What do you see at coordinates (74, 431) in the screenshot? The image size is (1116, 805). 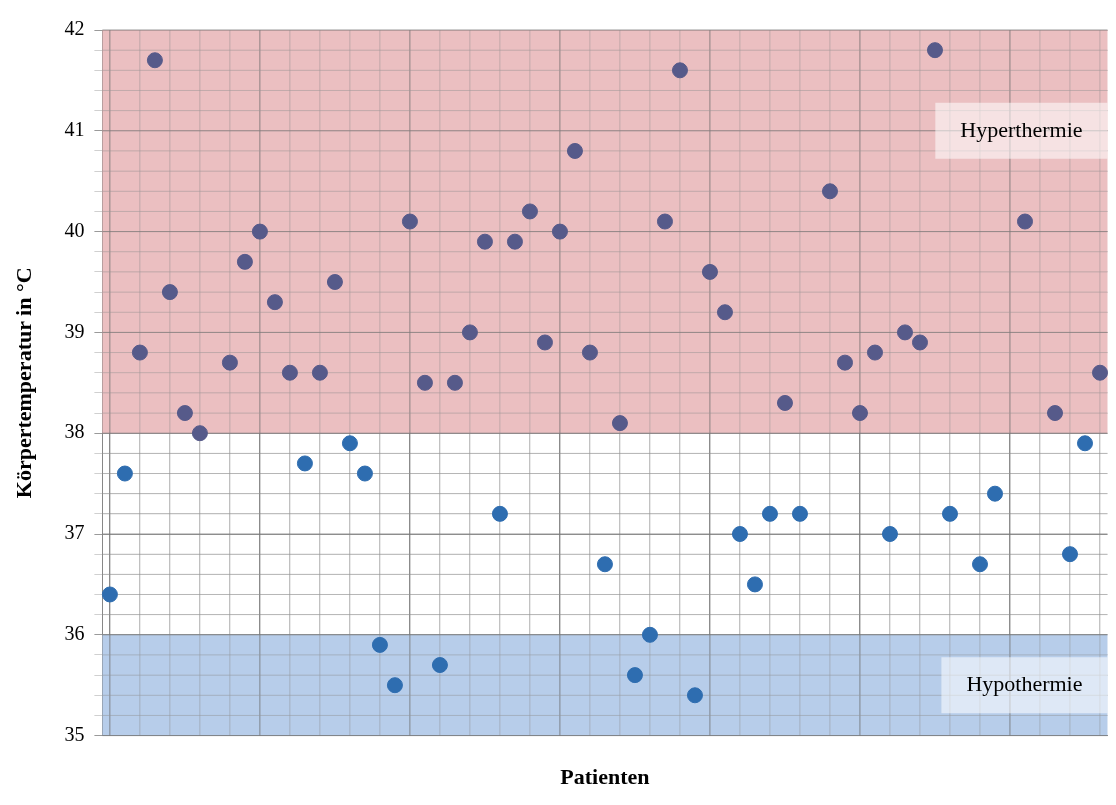 I see `y-tick-label: 38` at bounding box center [74, 431].